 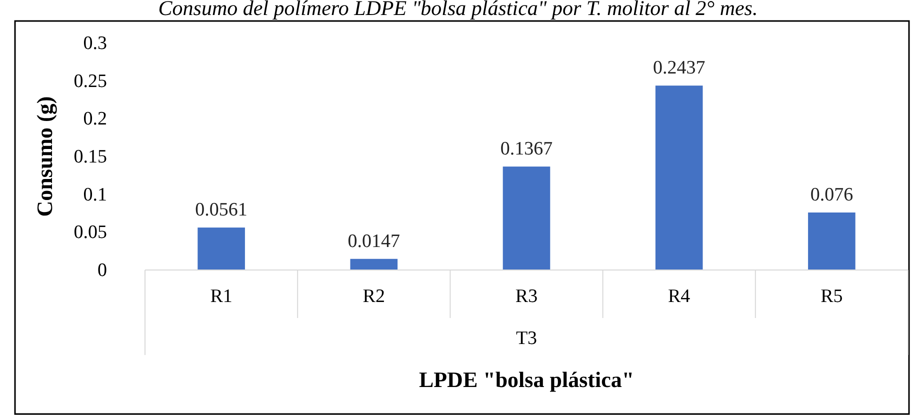 What do you see at coordinates (527, 338) in the screenshot?
I see `text: T3` at bounding box center [527, 338].